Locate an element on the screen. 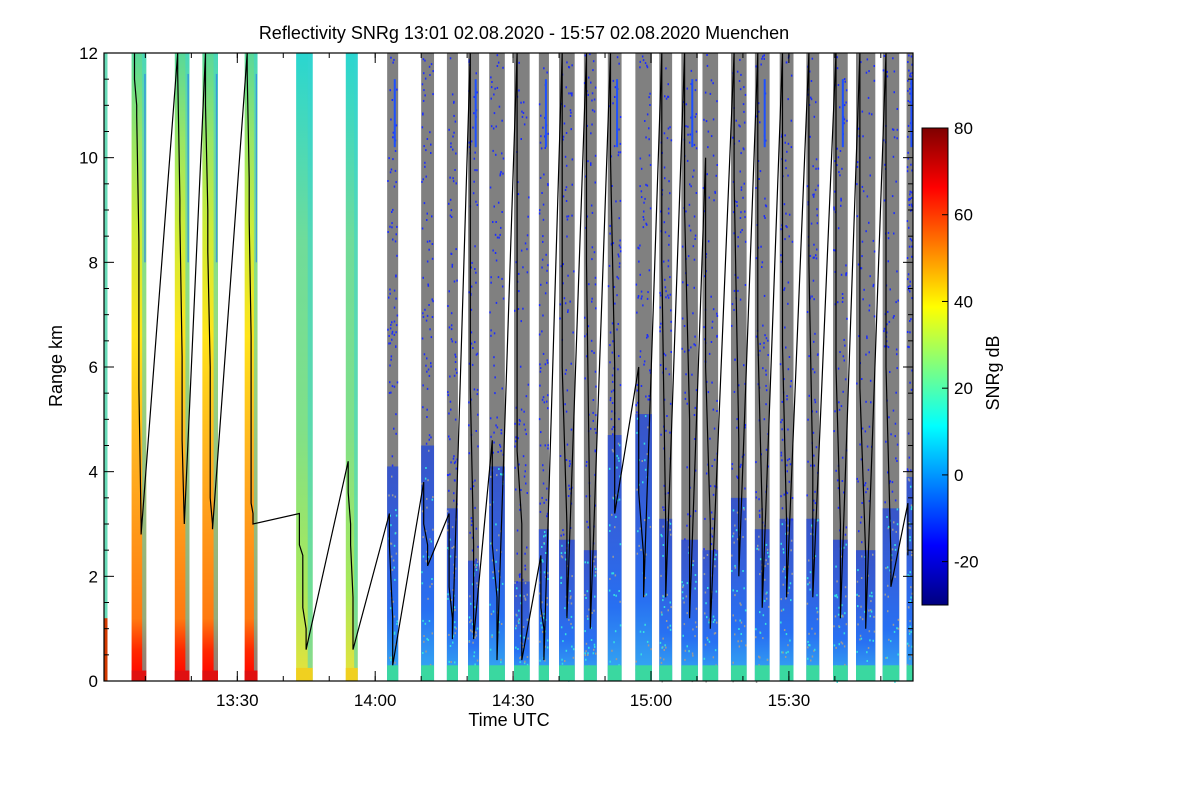  y-tick-label: 2 is located at coordinates (93, 576).